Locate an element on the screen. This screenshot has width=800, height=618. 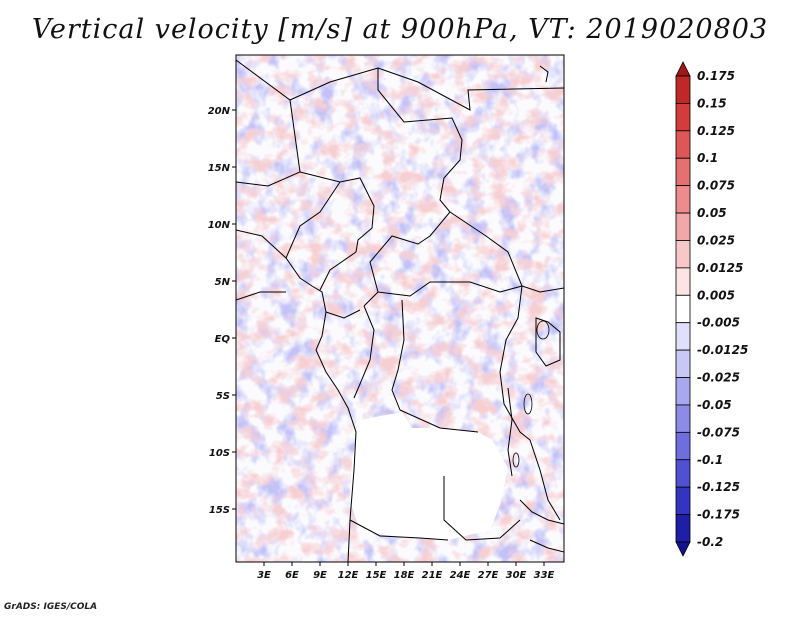
colorbar-label: 0.0125 is located at coordinates (720, 268).